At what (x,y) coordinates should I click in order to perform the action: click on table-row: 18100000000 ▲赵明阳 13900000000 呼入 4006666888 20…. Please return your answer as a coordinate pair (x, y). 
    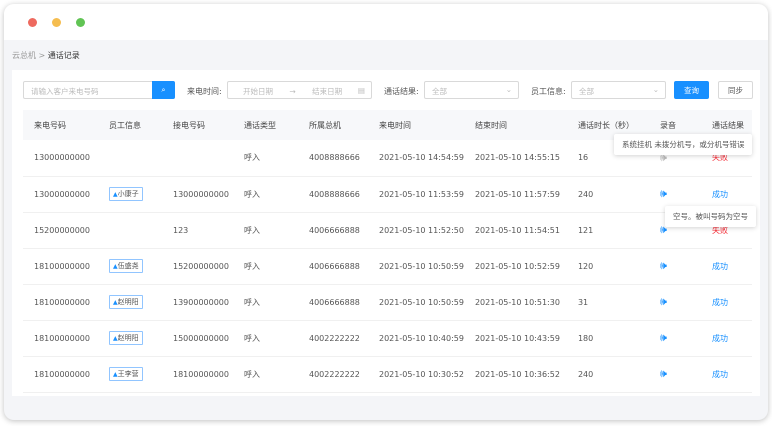
    Looking at the image, I should click on (387, 302).